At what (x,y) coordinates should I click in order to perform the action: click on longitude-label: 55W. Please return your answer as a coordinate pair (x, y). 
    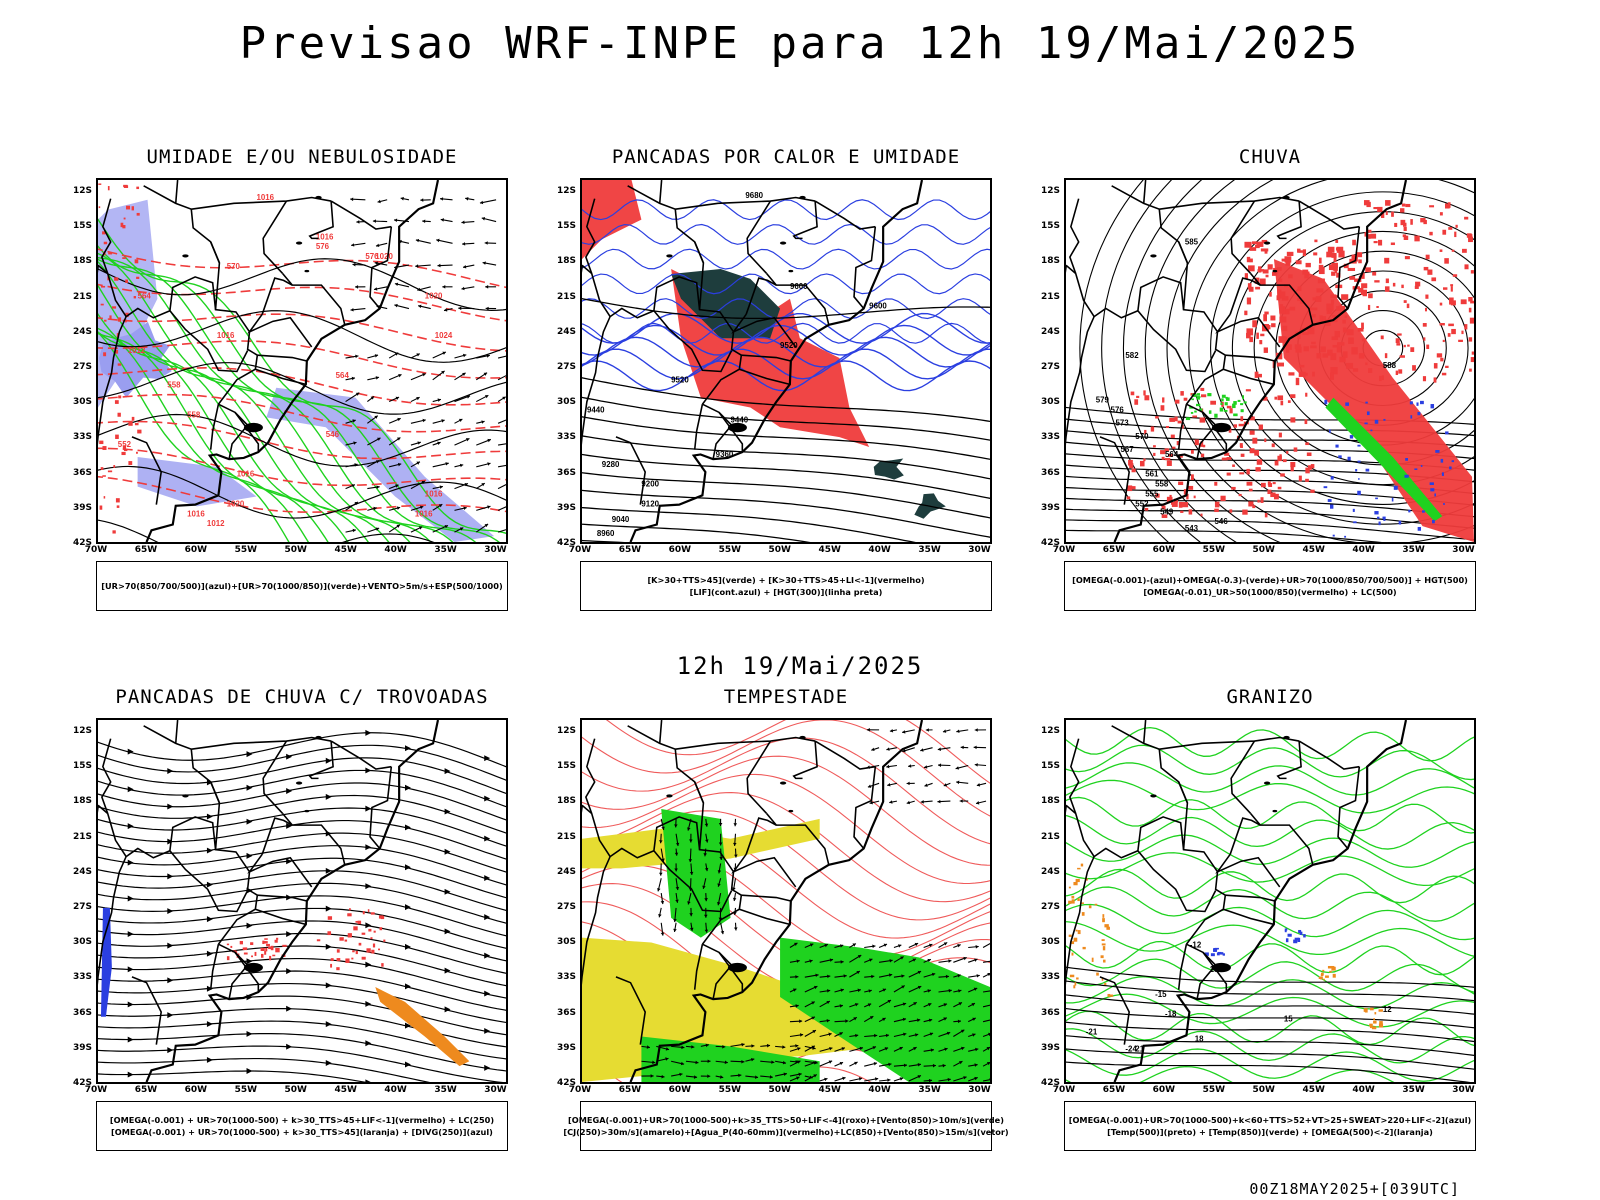
    Looking at the image, I should click on (730, 550).